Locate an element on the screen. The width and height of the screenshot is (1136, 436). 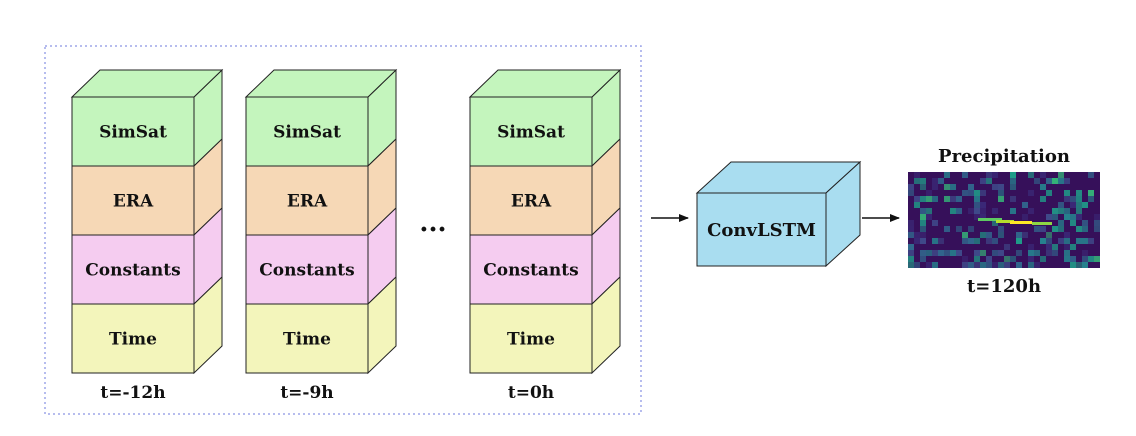
stack-1: SimSat ERA Constants Time t=-12h is located at coordinates (147, 235).